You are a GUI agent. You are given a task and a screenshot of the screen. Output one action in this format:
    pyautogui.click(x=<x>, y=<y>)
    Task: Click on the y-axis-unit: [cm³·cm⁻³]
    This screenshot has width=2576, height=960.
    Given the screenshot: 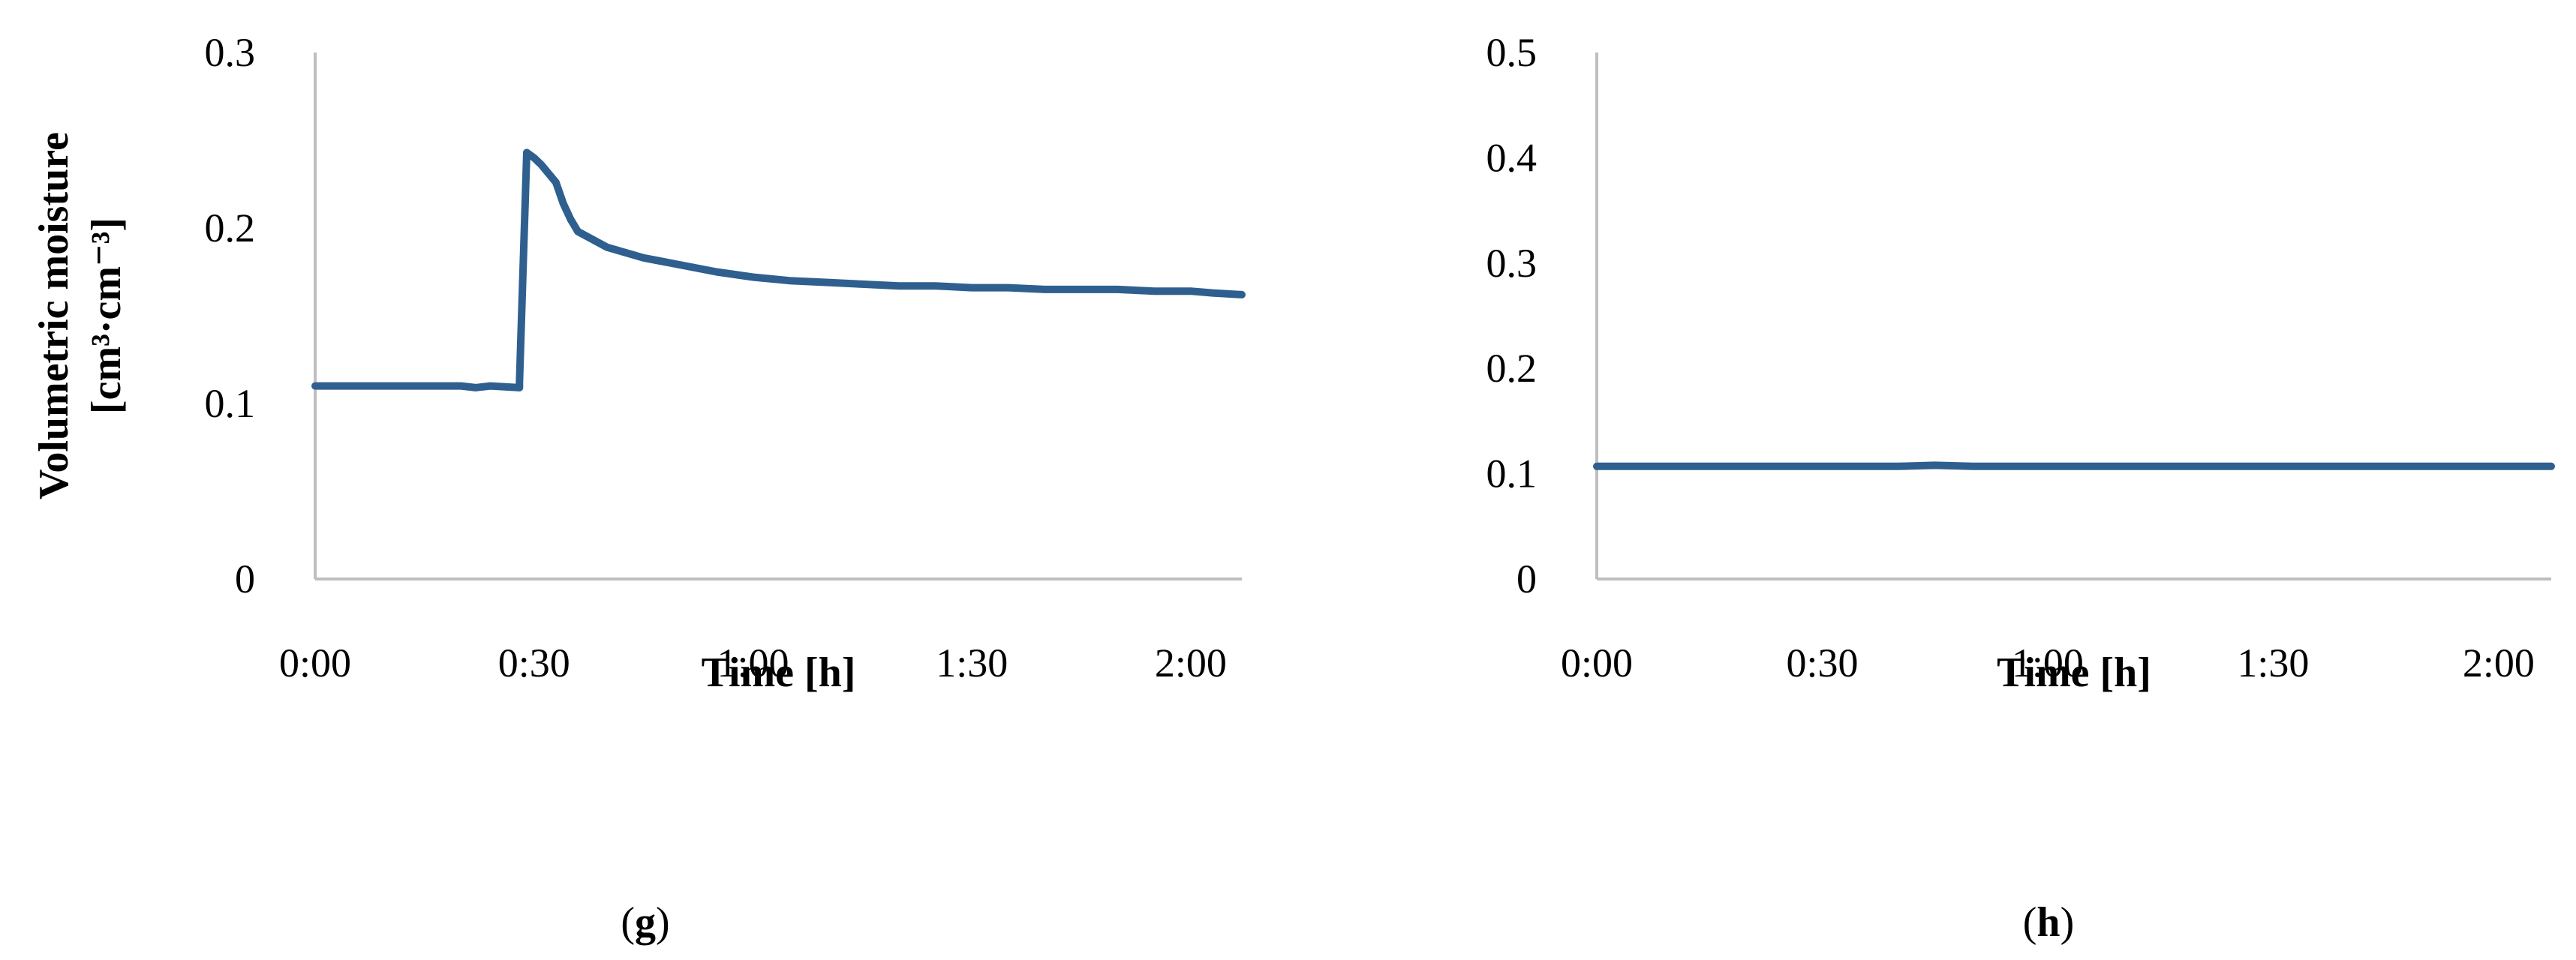 What is the action you would take?
    pyautogui.click(x=106, y=316)
    